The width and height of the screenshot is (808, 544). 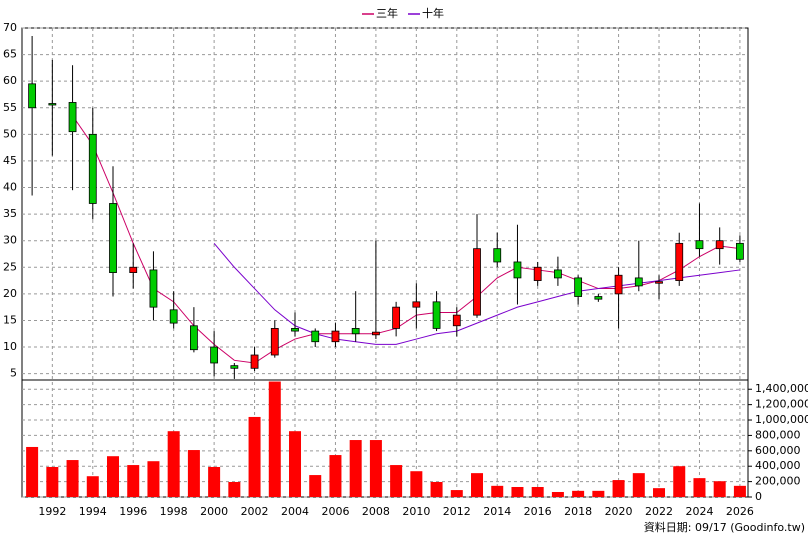 What do you see at coordinates (214, 511) in the screenshot?
I see `x-tick-label: 2000` at bounding box center [214, 511].